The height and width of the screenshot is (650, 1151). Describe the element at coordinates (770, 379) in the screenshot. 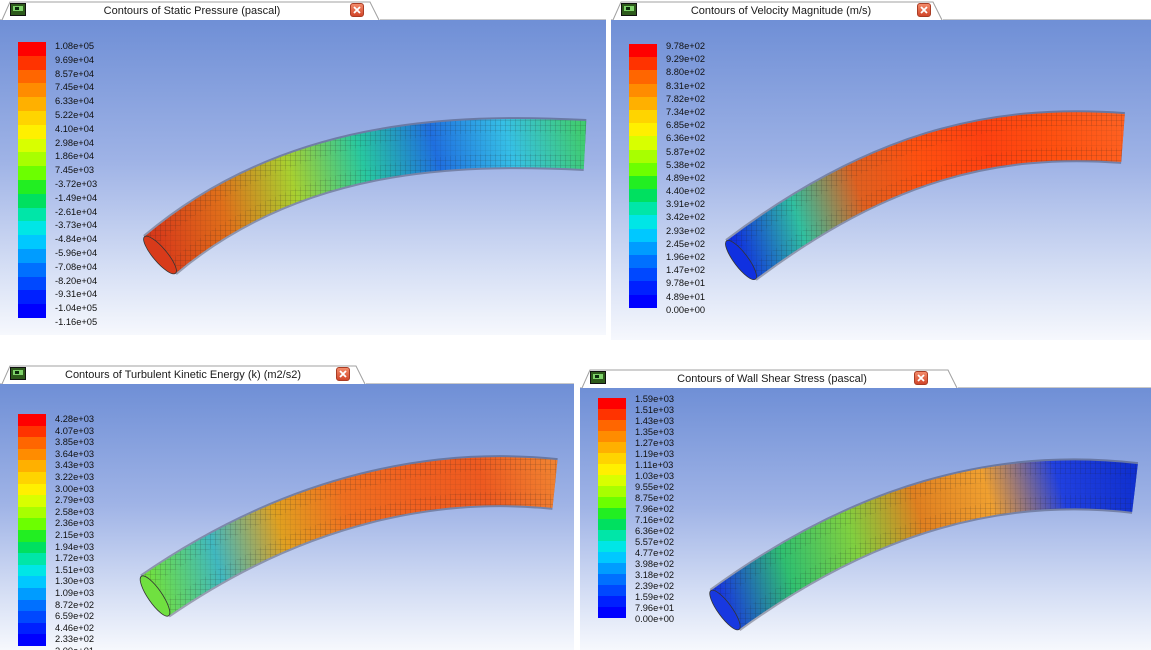

I see `tab-wall-shear-stress: Contours of Wall Shear Stress (pascal)` at that location.